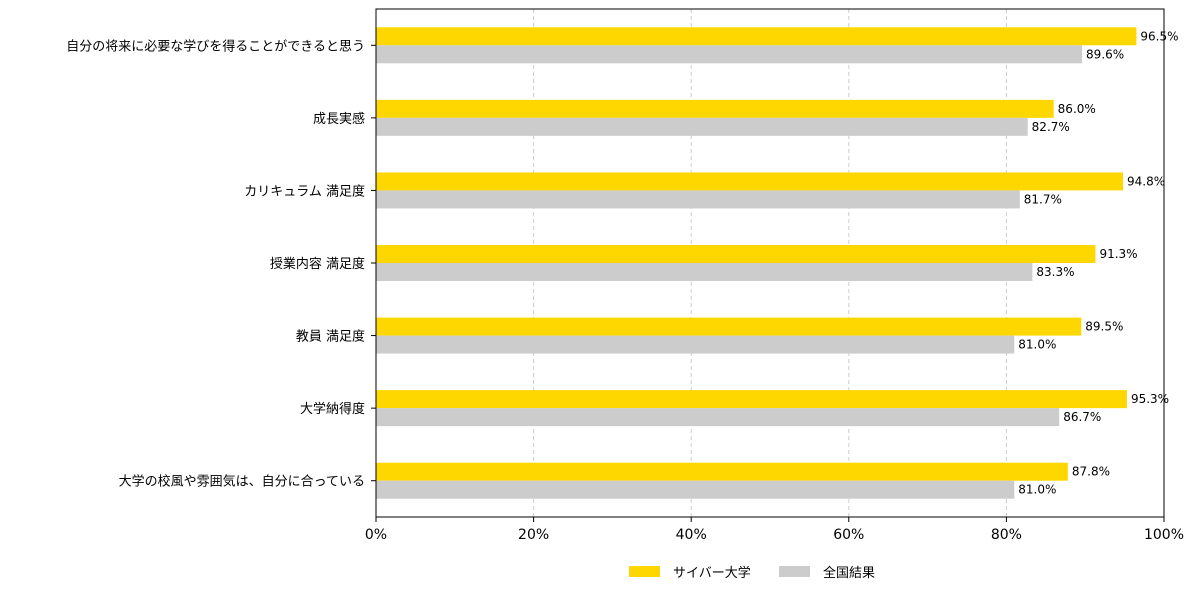 The width and height of the screenshot is (1200, 596). Describe the element at coordinates (1091, 472) in the screenshot. I see `value-label: 87.8%` at that location.